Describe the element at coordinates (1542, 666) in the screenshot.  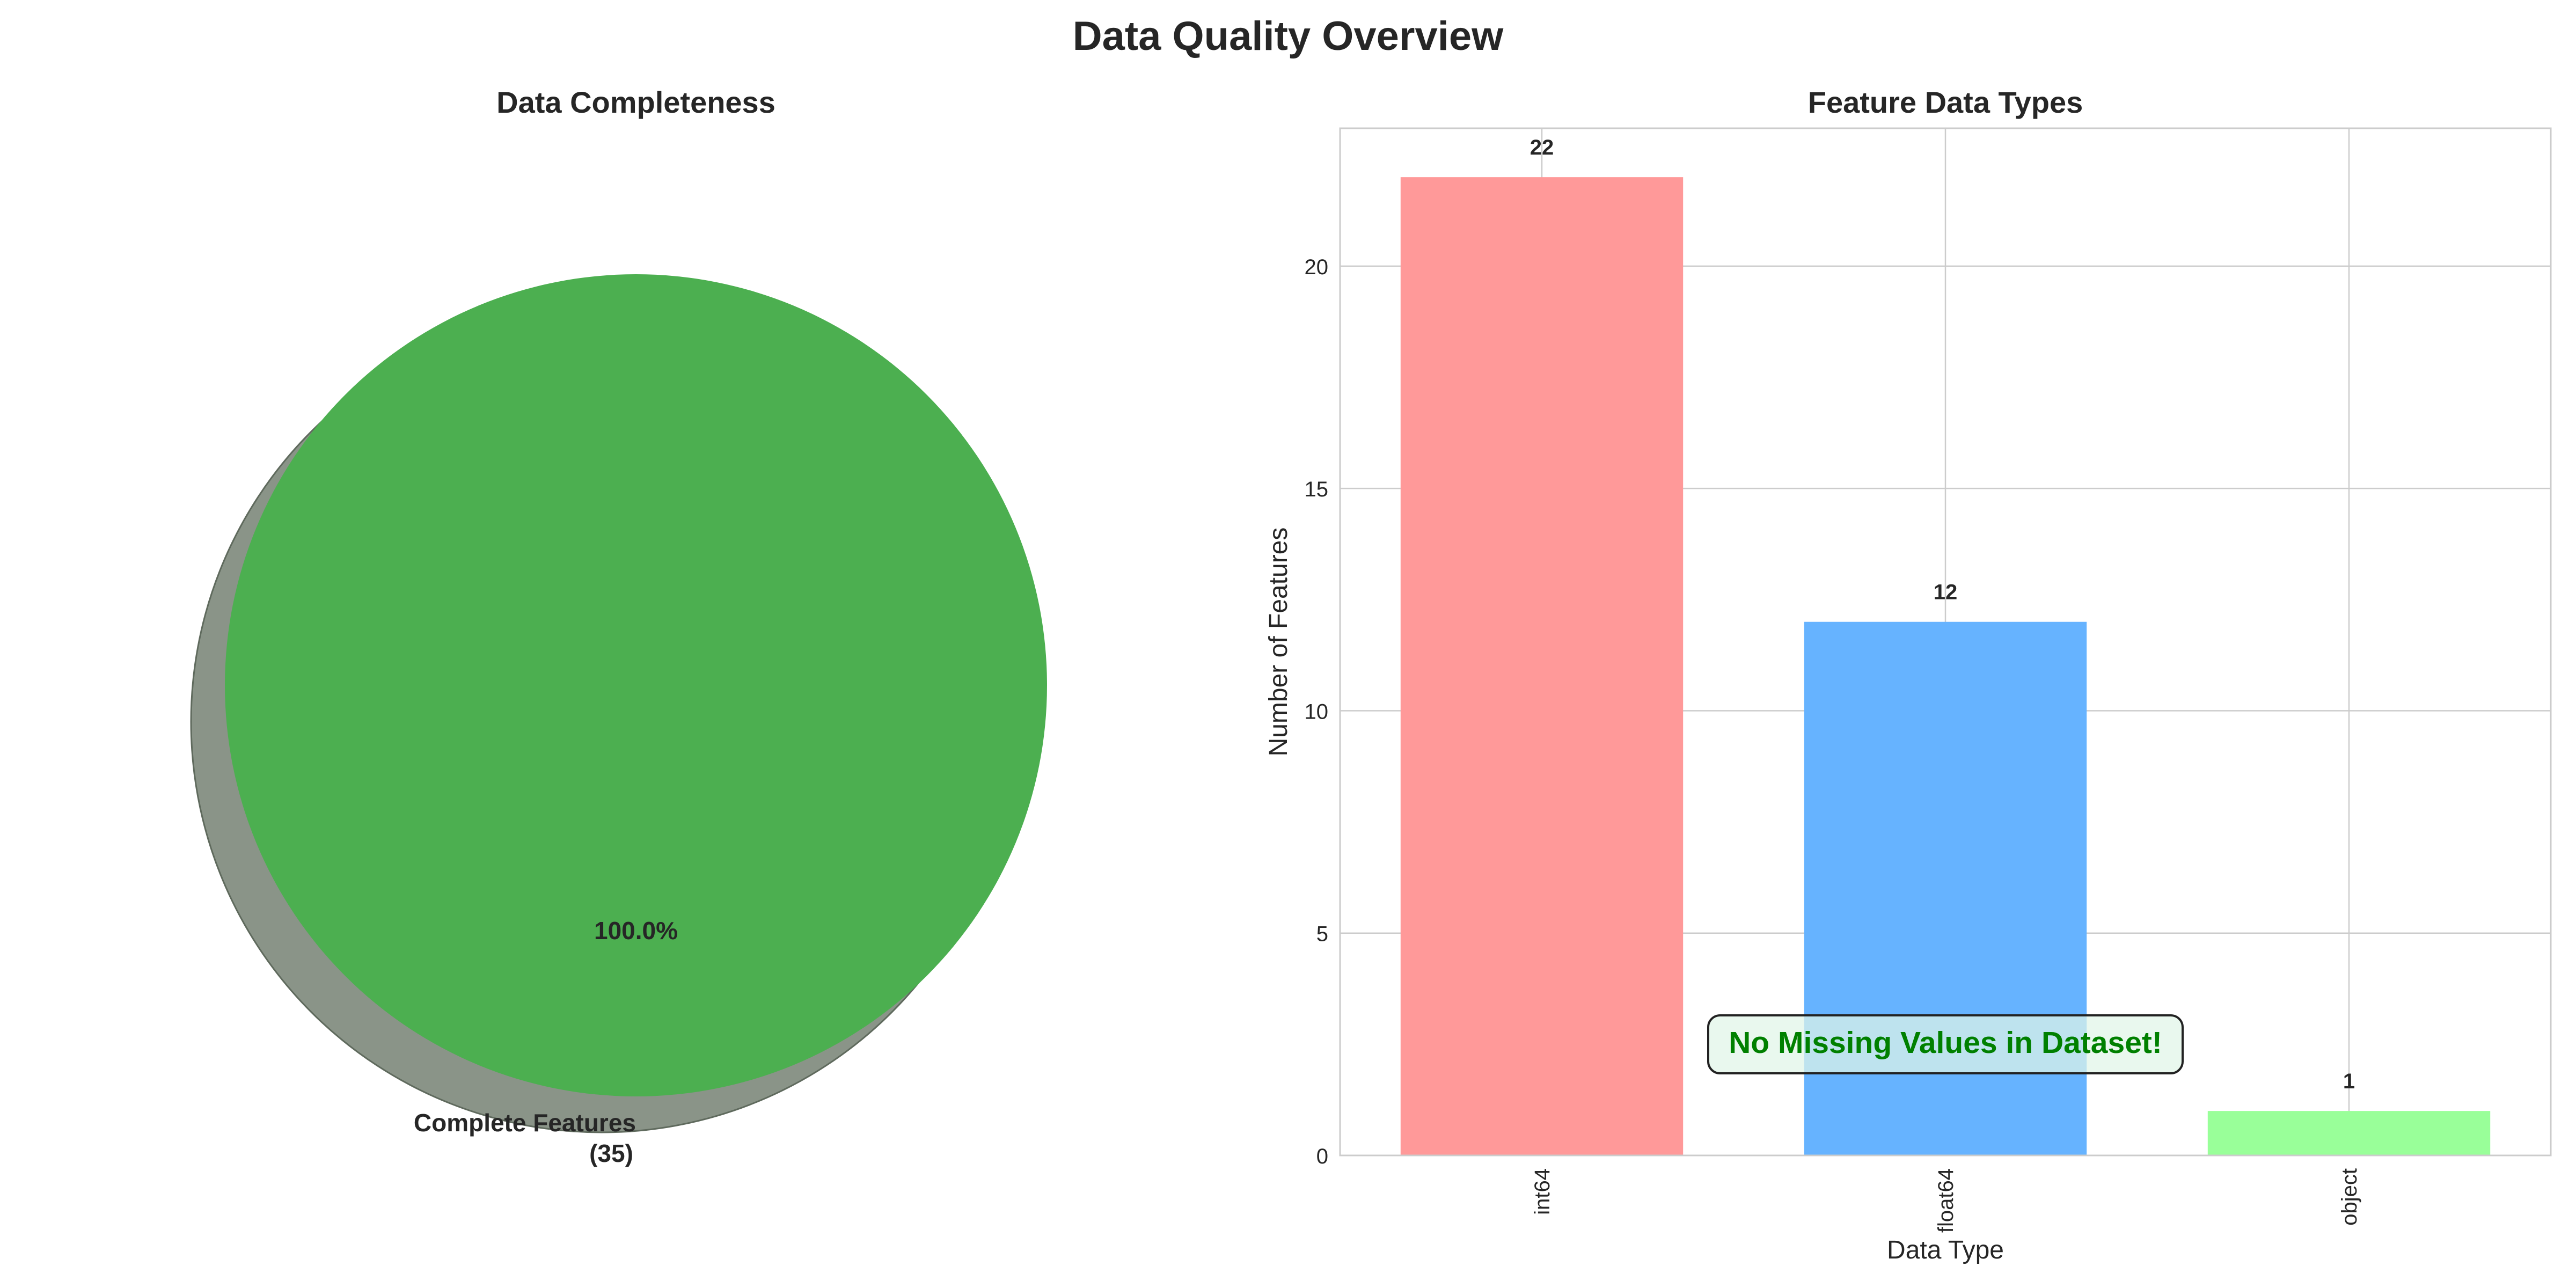
I see `bar-int64` at that location.